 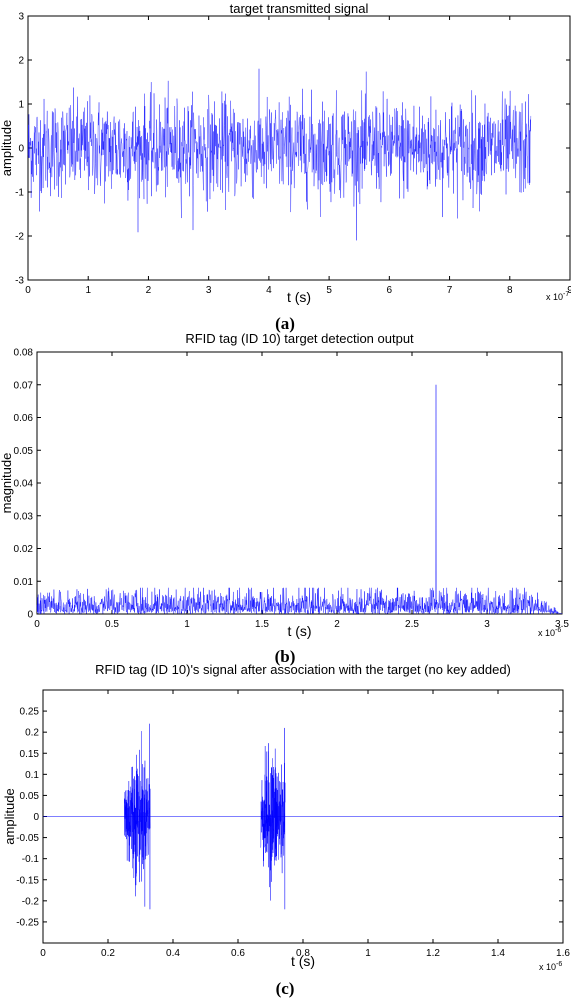 What do you see at coordinates (450, 290) in the screenshot?
I see `x-tick-label: 7` at bounding box center [450, 290].